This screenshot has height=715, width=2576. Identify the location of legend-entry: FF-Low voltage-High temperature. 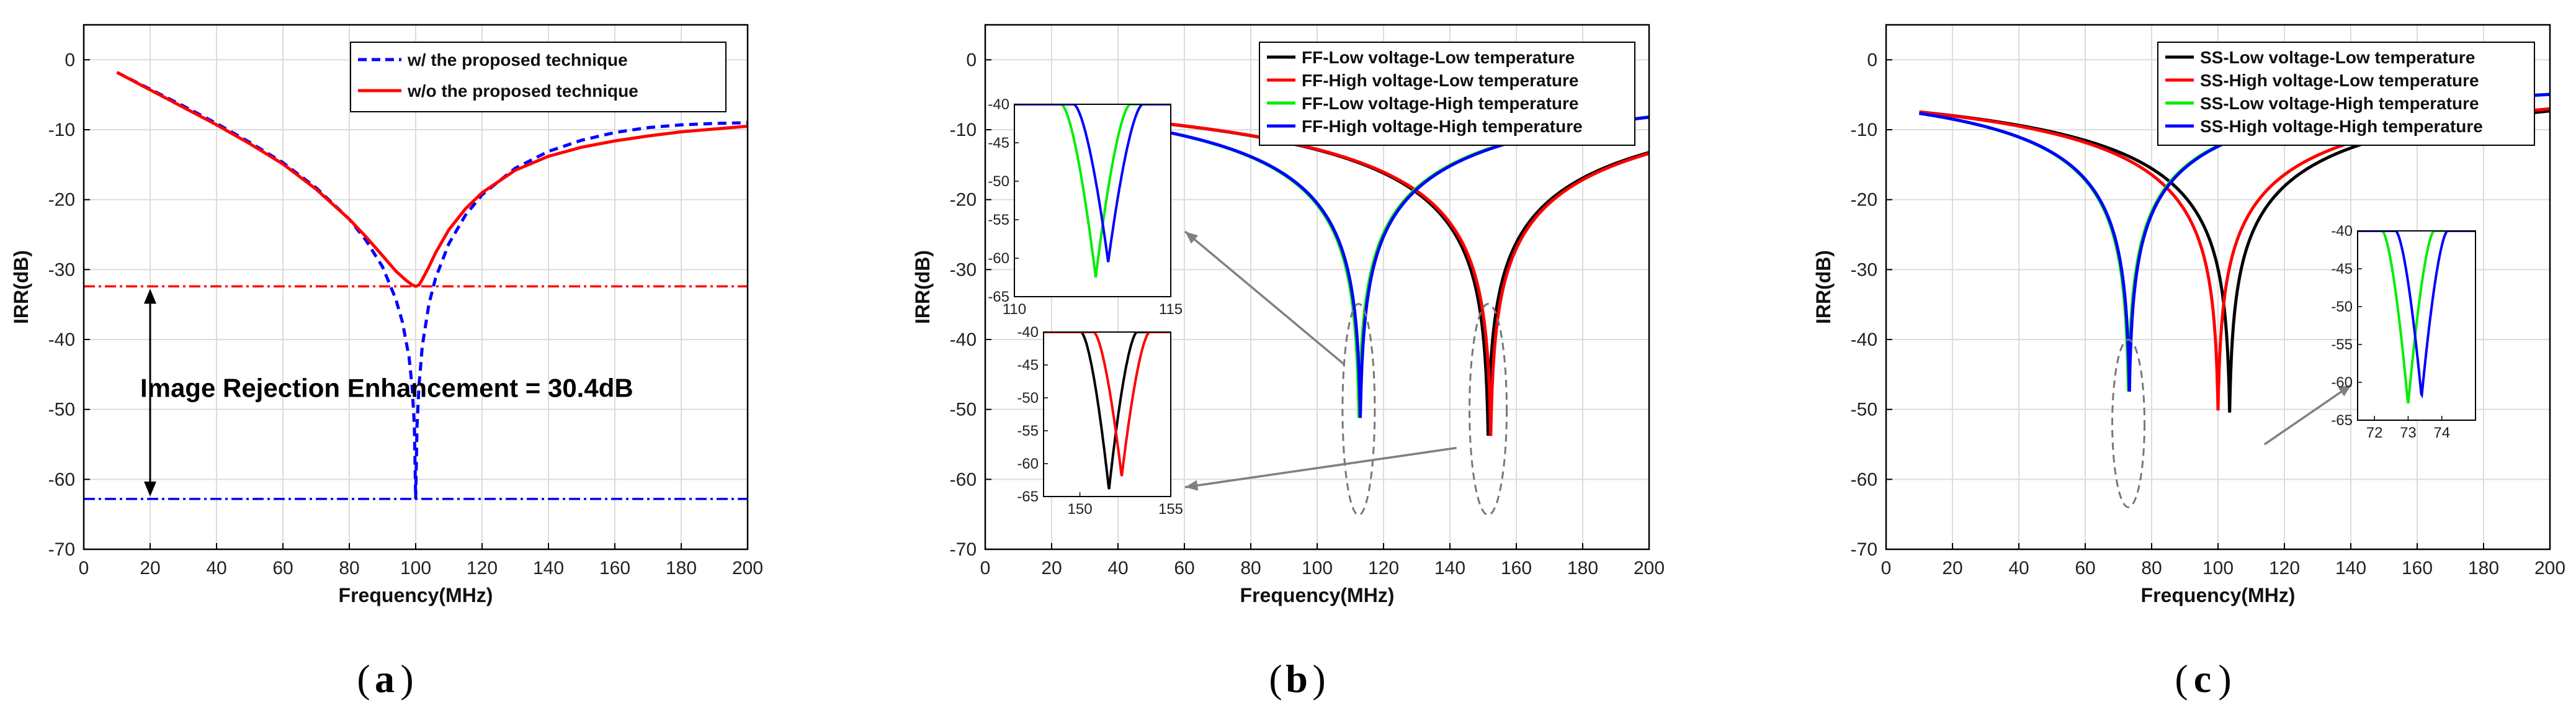
(1440, 103).